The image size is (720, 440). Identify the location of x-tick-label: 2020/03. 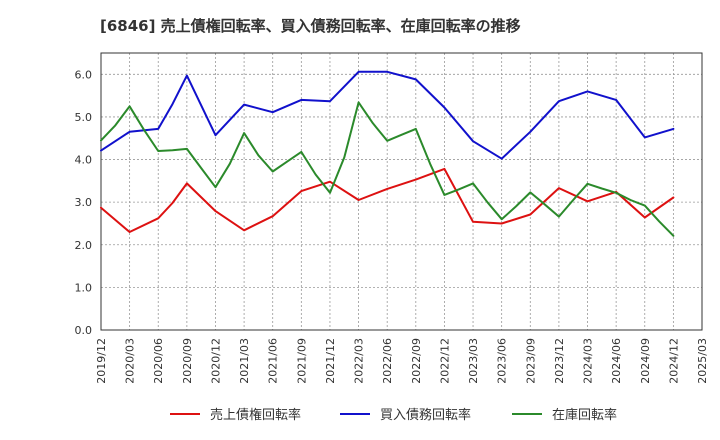
(130, 361).